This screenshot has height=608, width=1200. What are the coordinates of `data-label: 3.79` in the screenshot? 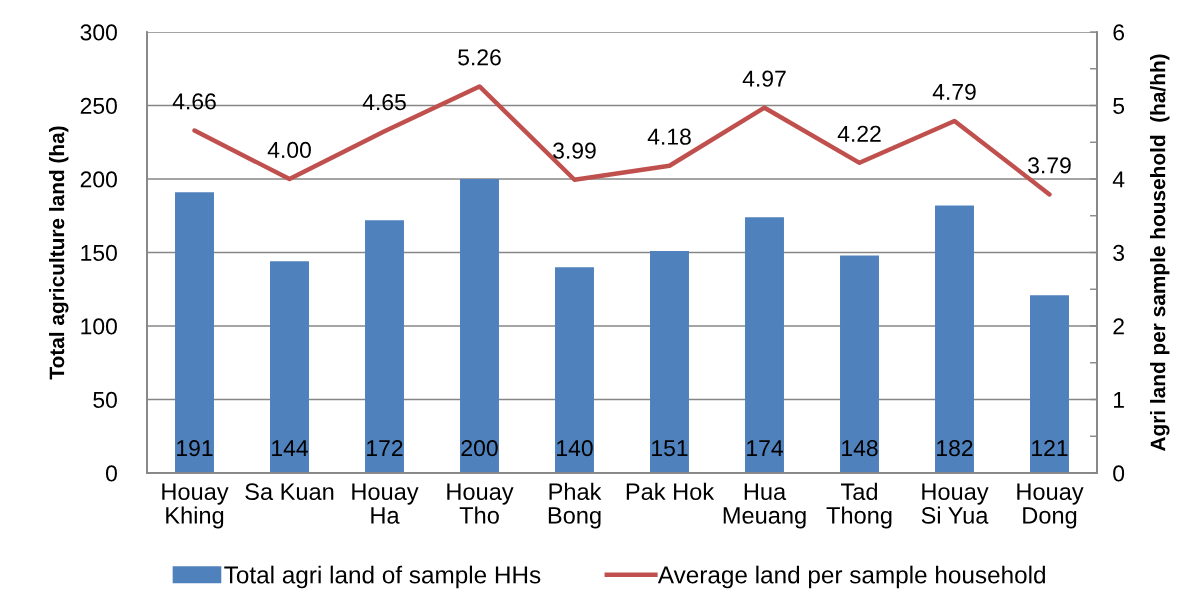 It's located at (1049, 165).